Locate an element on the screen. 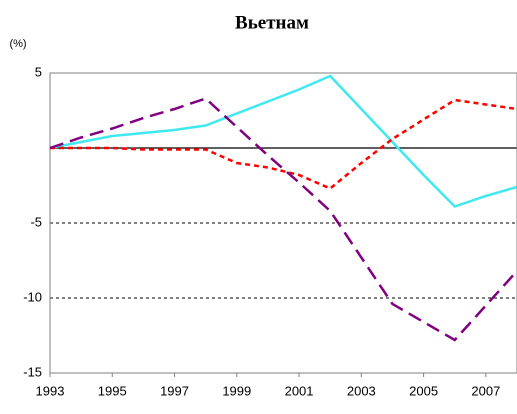 This screenshot has width=517, height=414. x-tick-label: 2001 is located at coordinates (299, 390).